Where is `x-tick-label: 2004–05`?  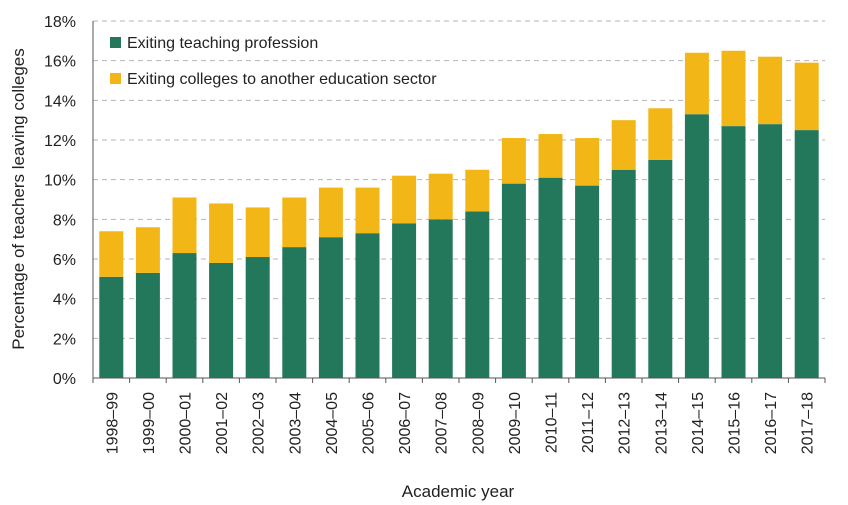 x-tick-label: 2004–05 is located at coordinates (332, 423).